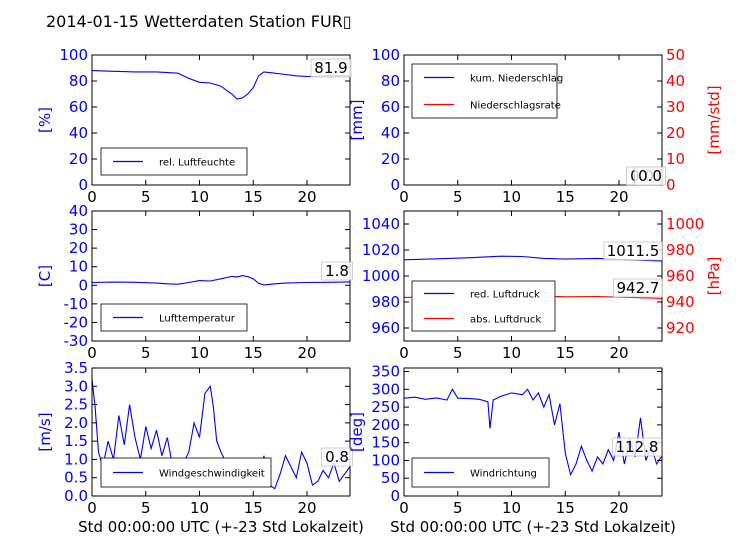  What do you see at coordinates (381, 224) in the screenshot?
I see `y-tick-label: 1040` at bounding box center [381, 224].